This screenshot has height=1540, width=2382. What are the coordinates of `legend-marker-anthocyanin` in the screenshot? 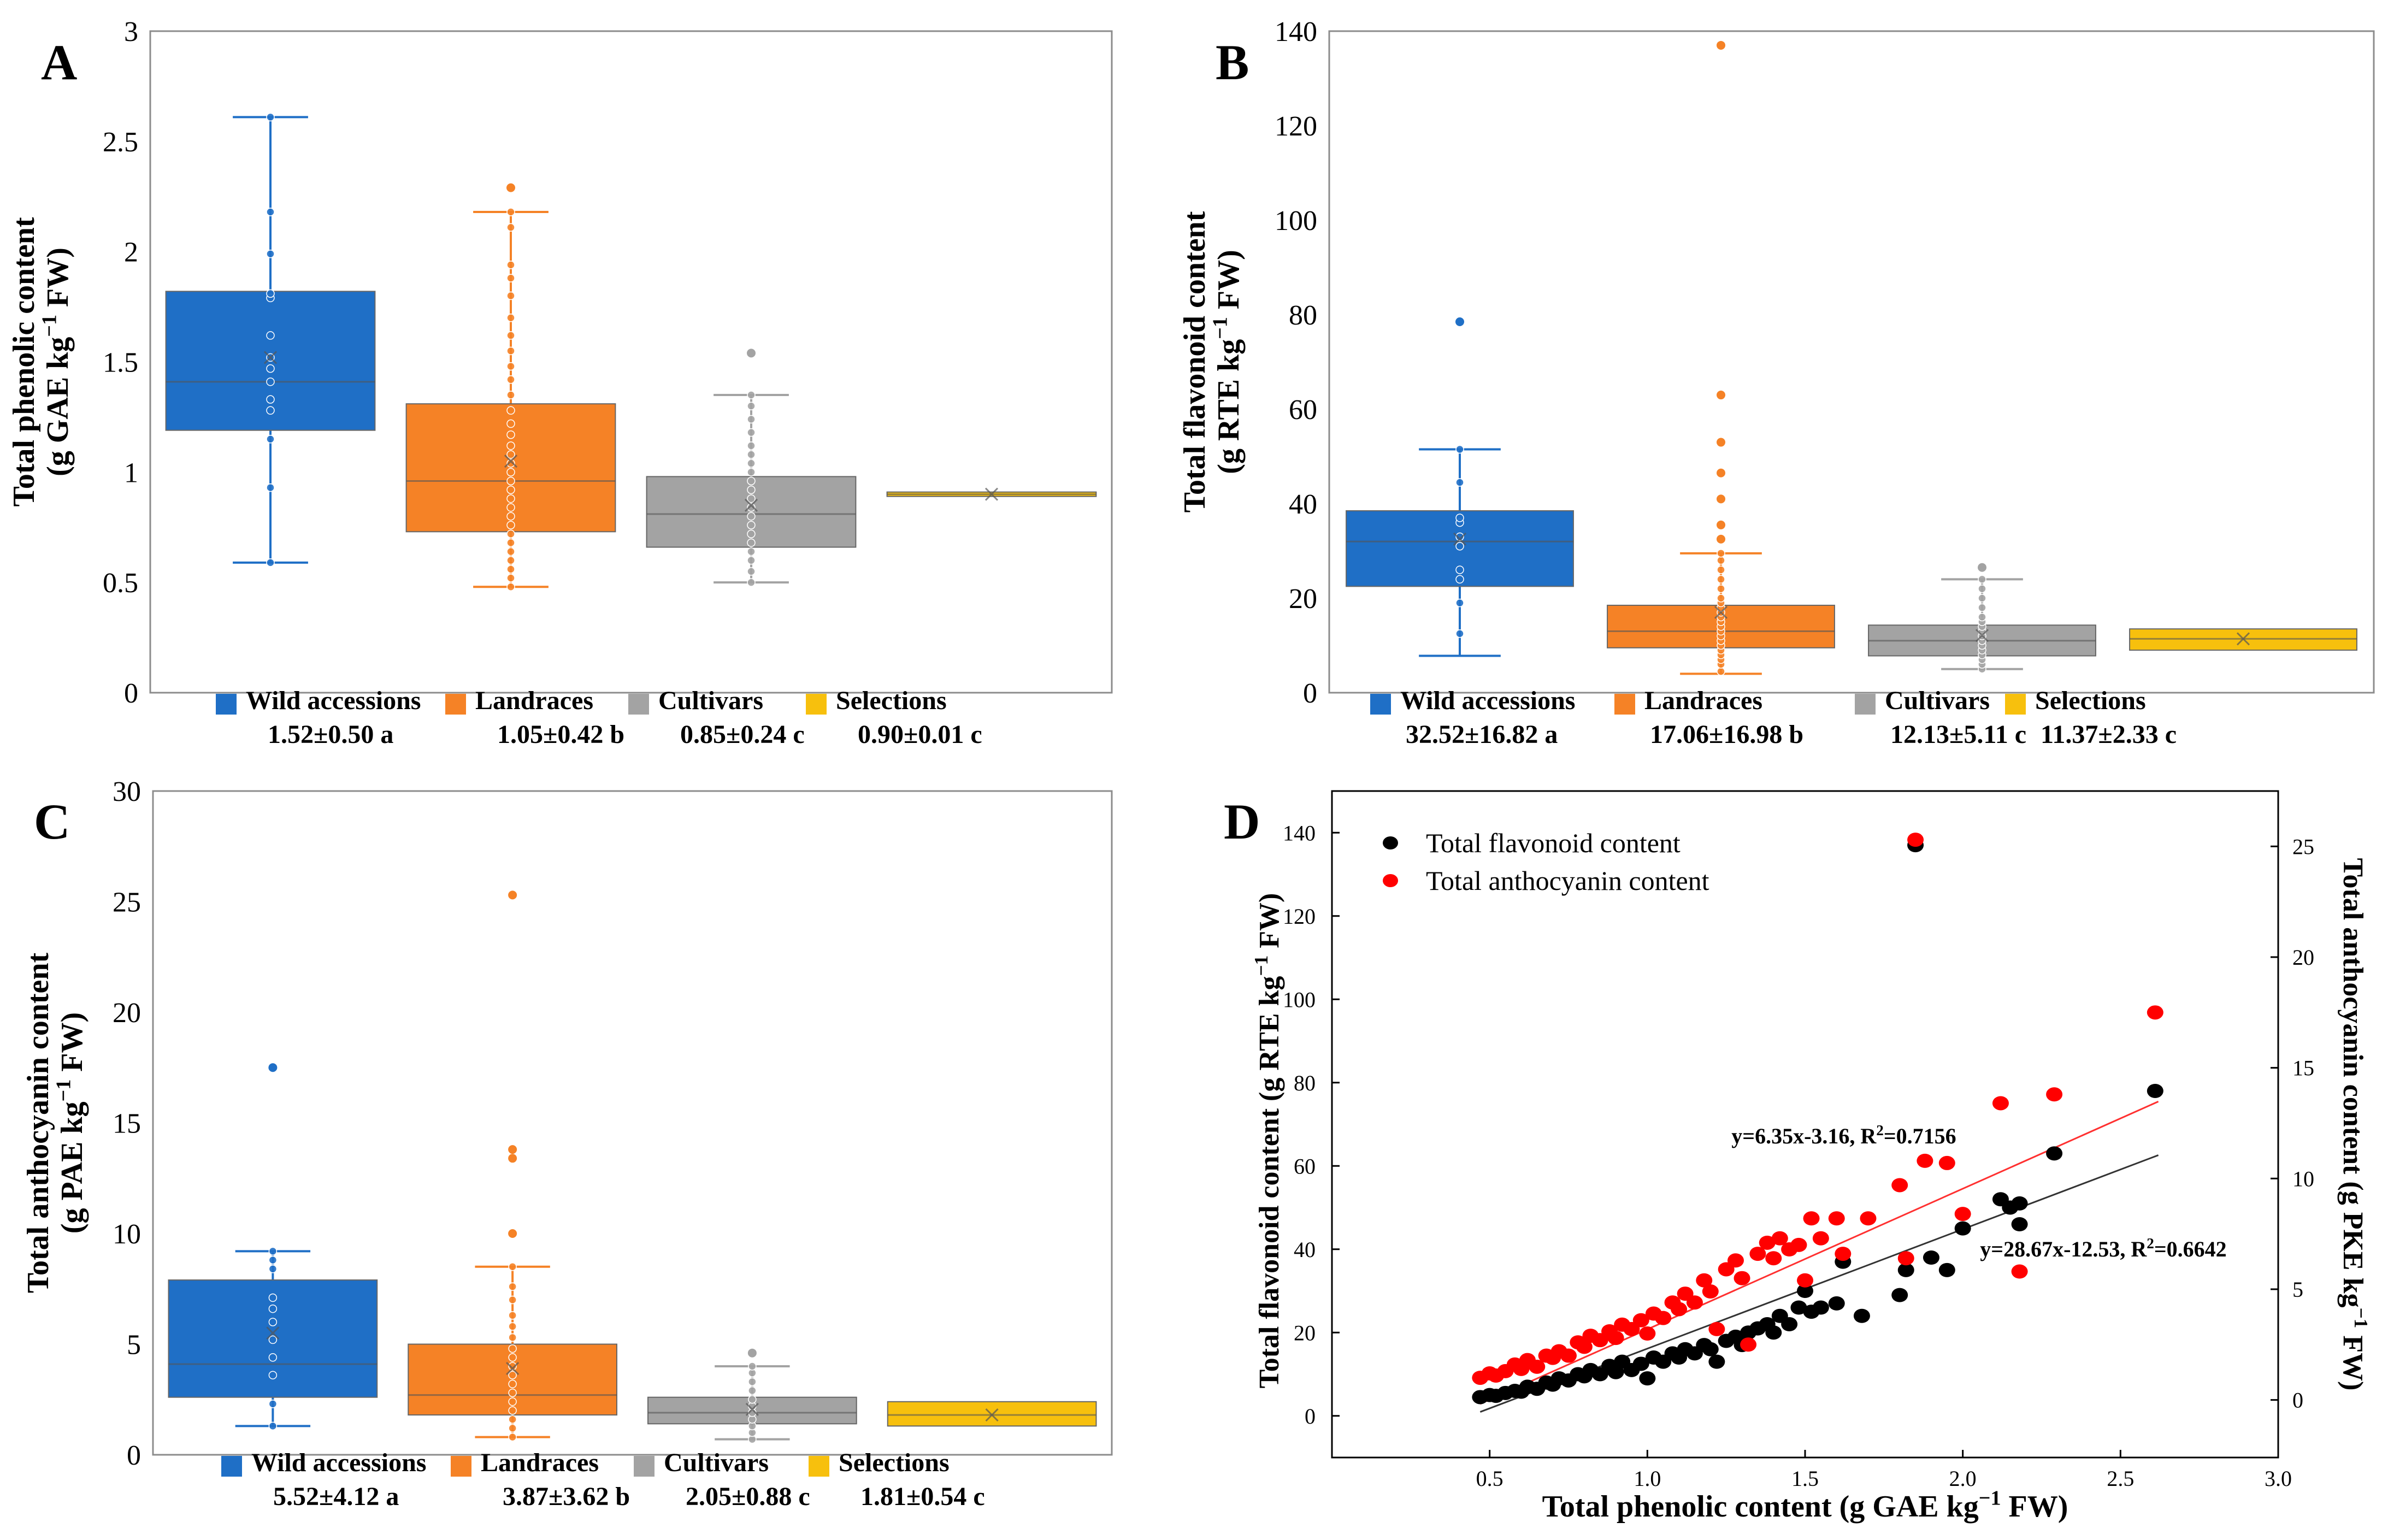 It's located at (1391, 880).